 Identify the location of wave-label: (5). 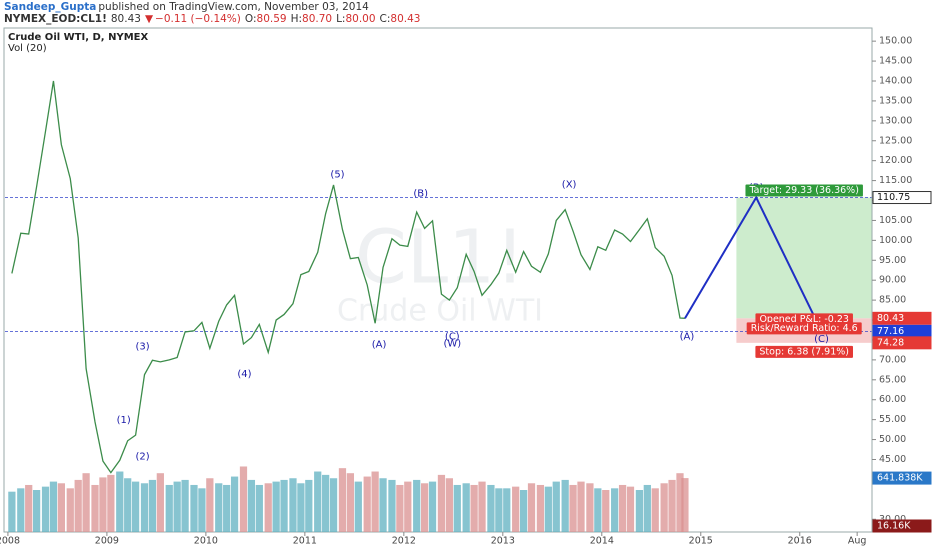
(337, 175).